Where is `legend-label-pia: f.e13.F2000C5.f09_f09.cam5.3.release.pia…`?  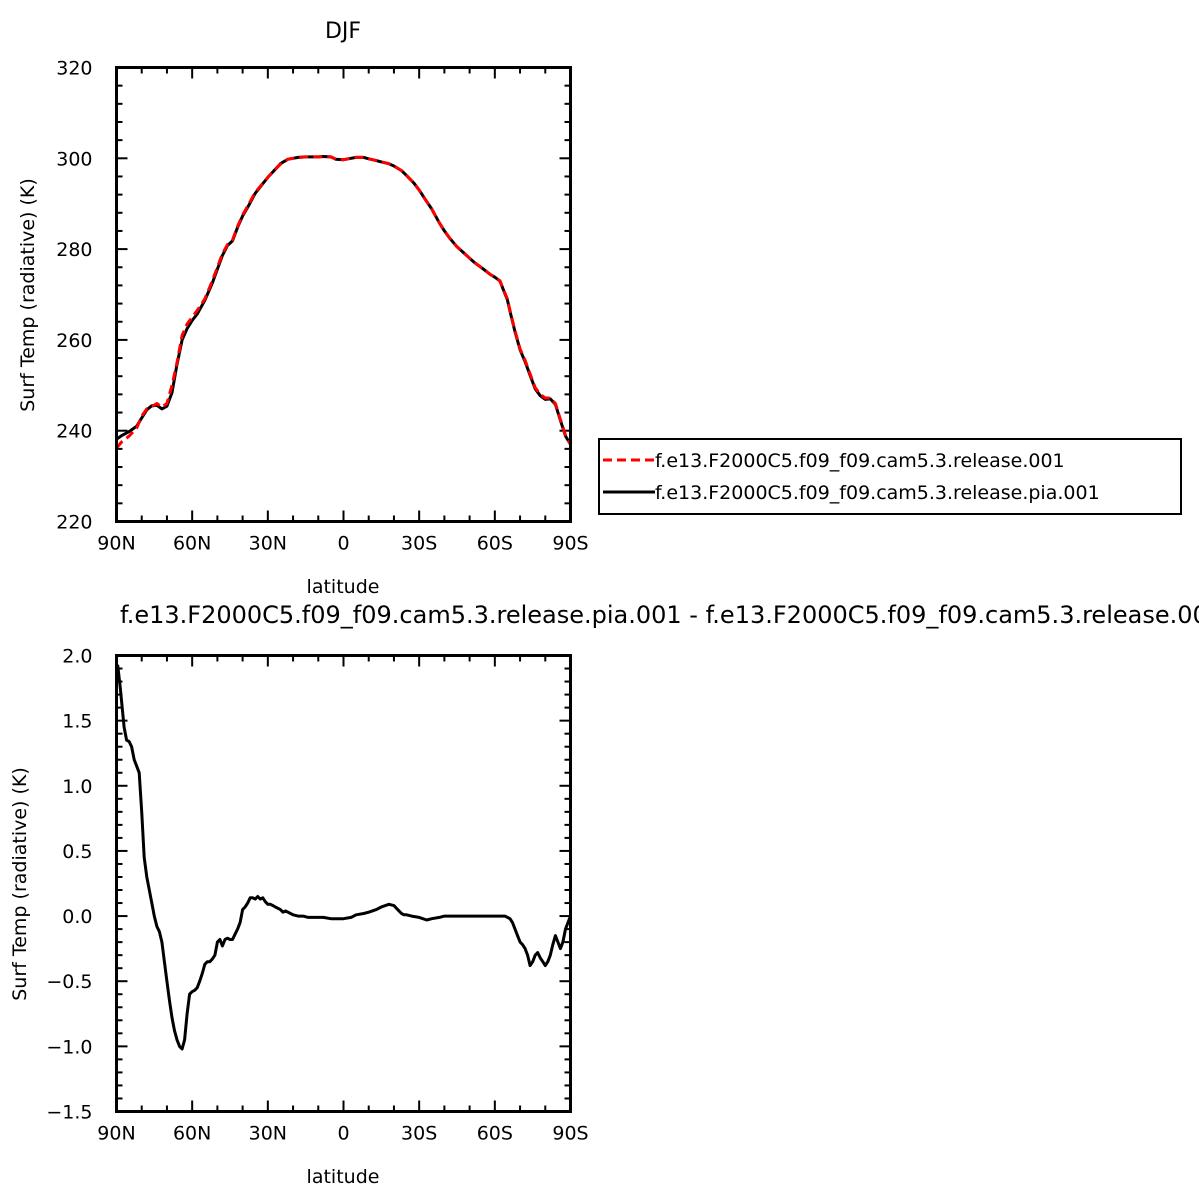
legend-label-pia: f.e13.F2000C5.f09_f09.cam5.3.release.pia… is located at coordinates (877, 493).